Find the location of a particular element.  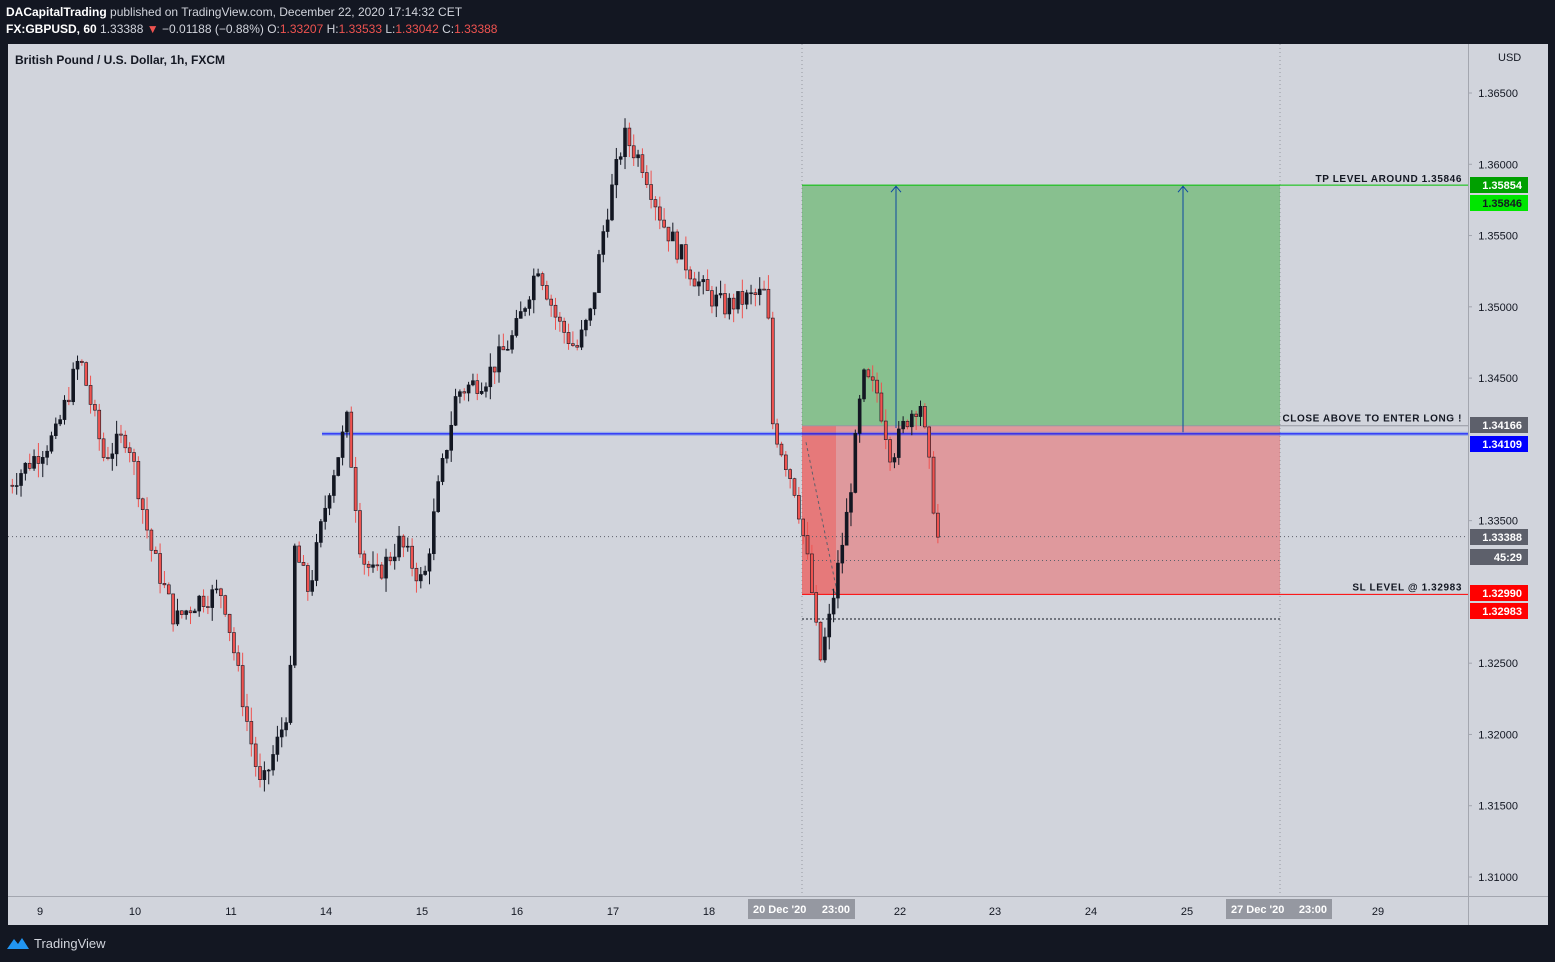

currency-label: USD is located at coordinates (1510, 58).